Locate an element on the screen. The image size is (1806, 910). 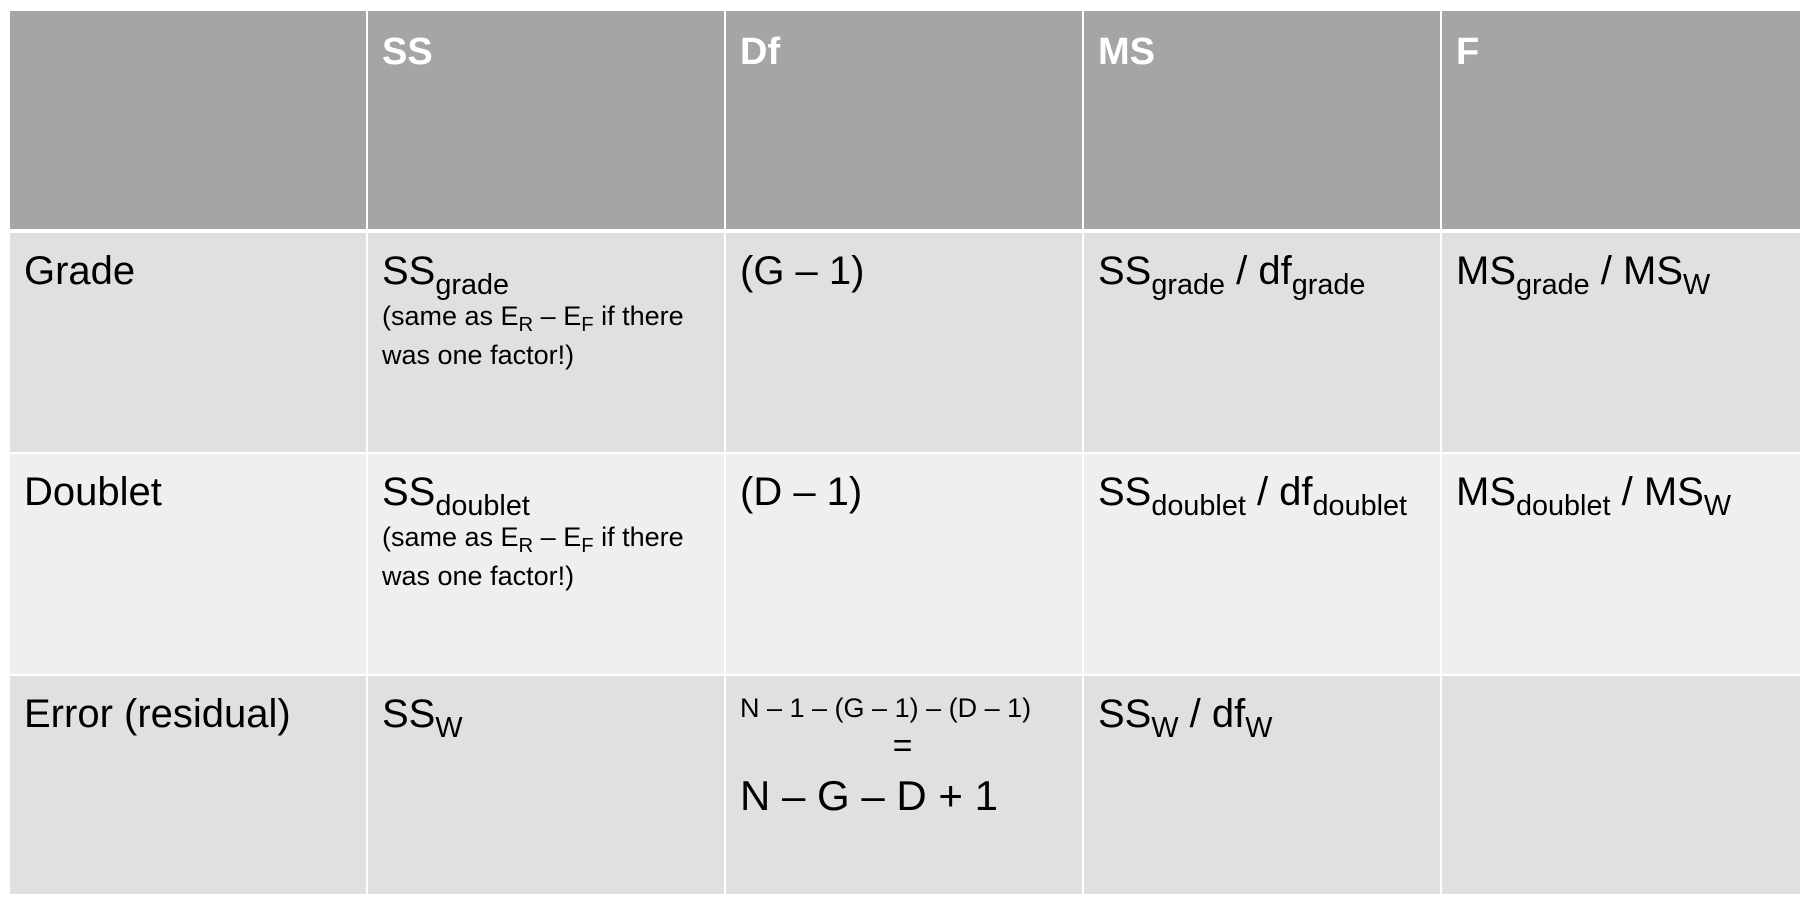
cell-ss-error: SSW is located at coordinates (546, 784).